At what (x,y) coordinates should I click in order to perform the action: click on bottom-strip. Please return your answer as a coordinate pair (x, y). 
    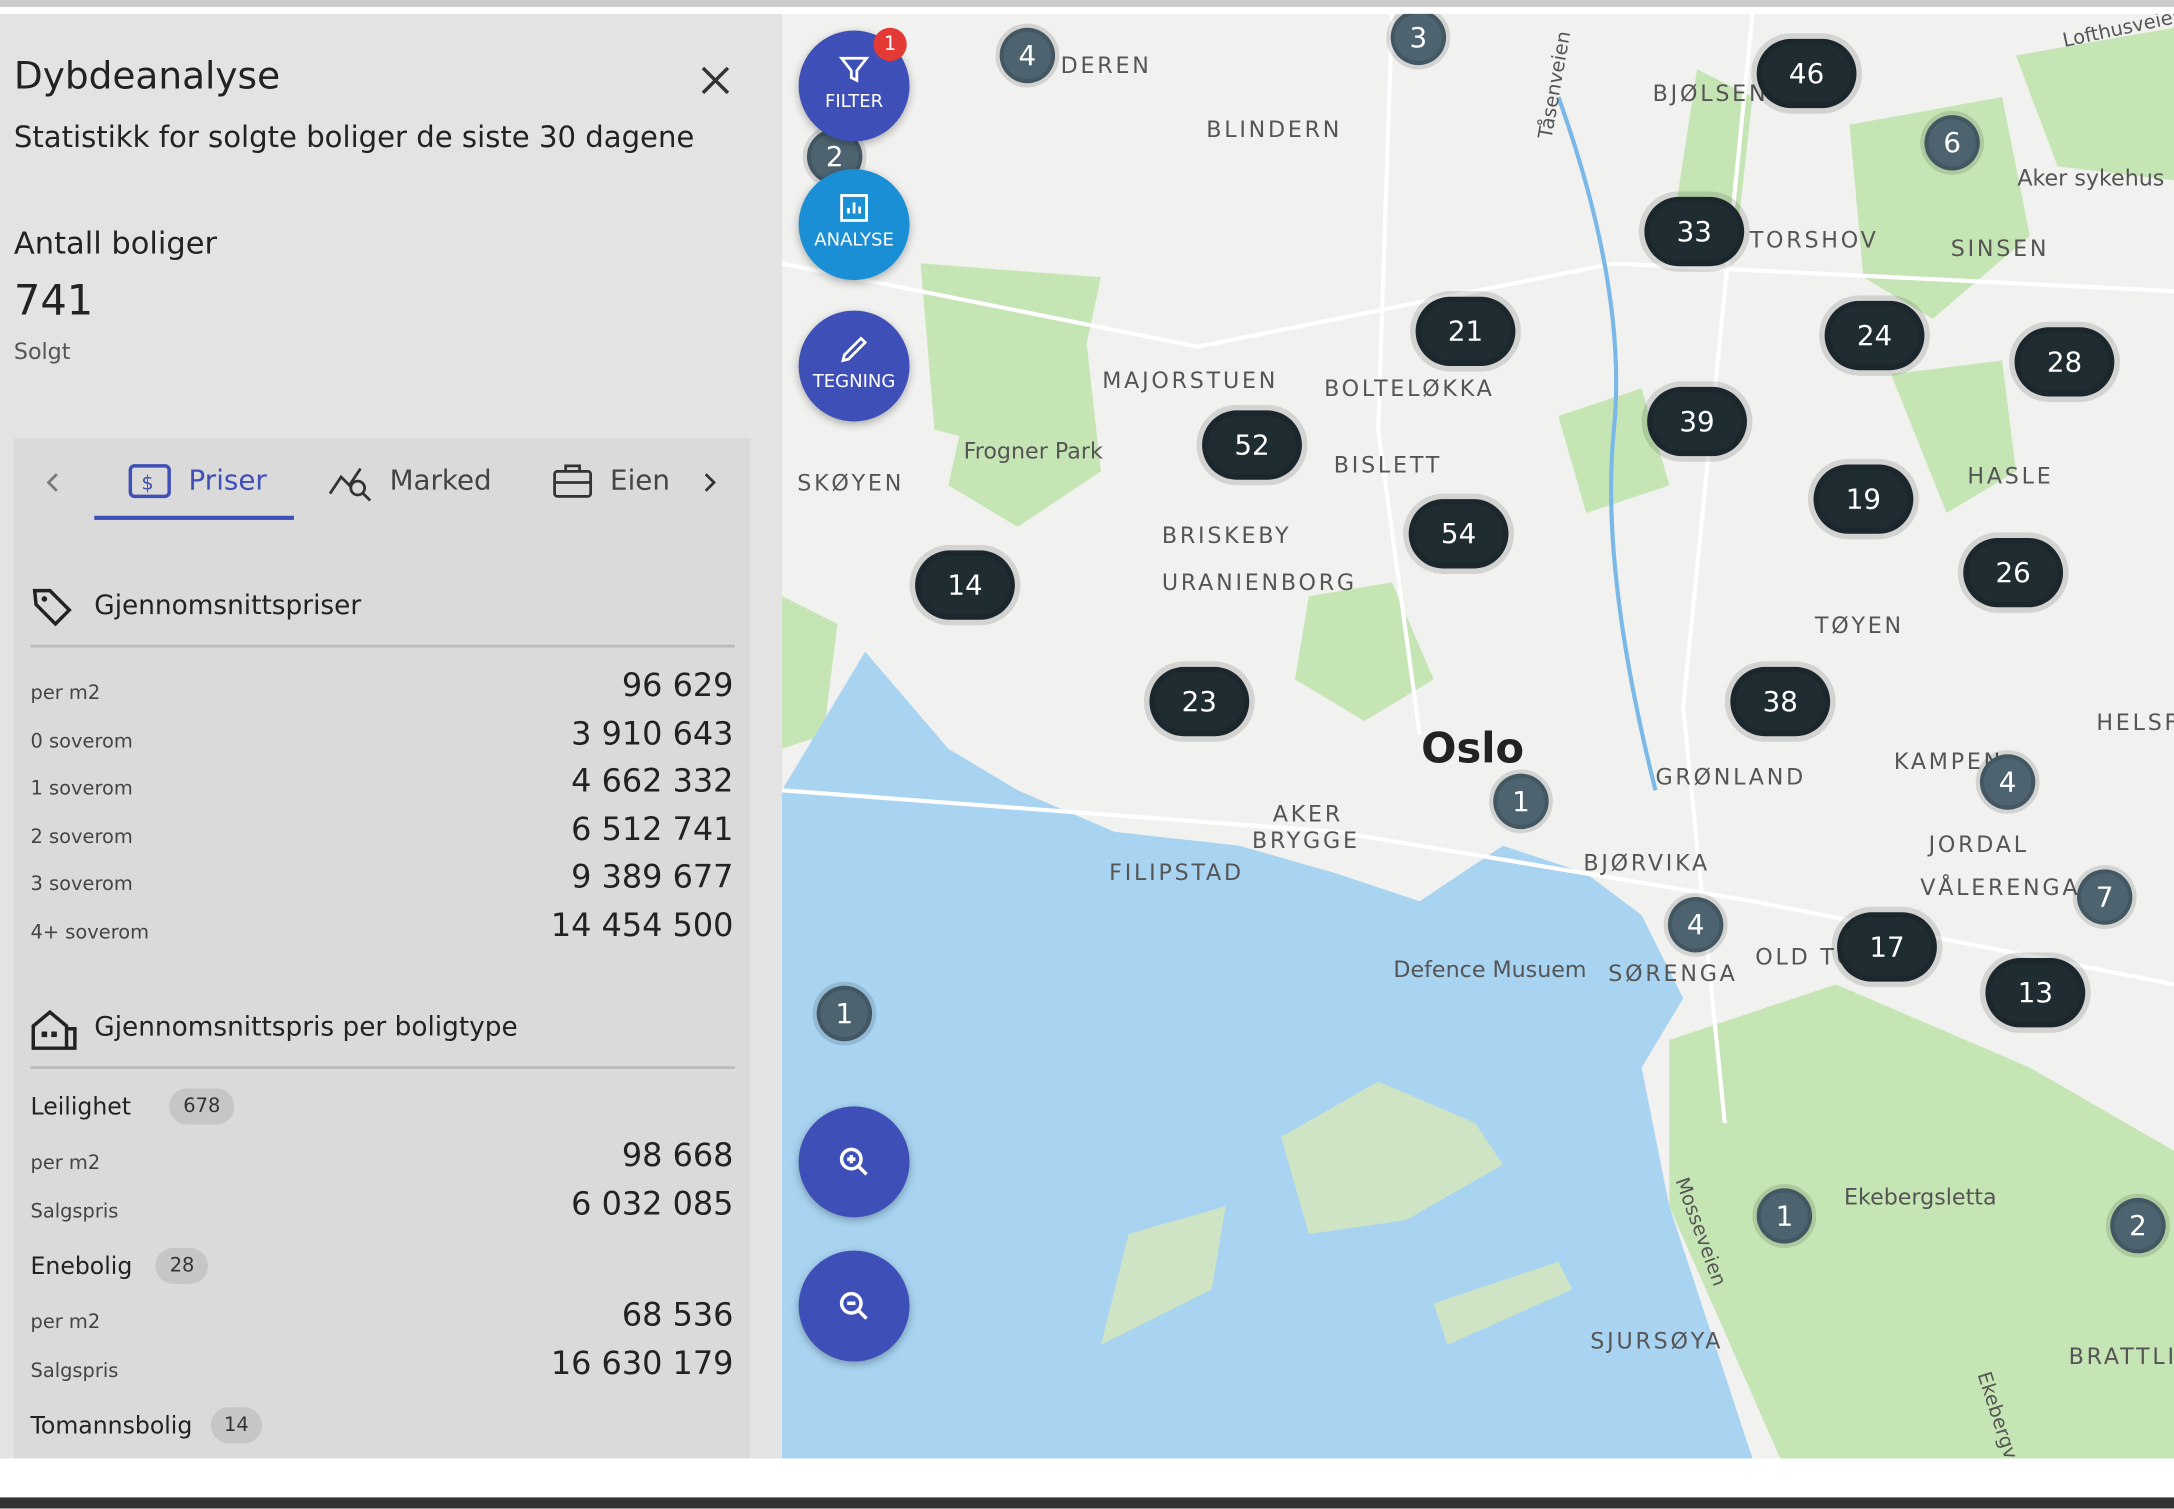
    Looking at the image, I should click on (1087, 1478).